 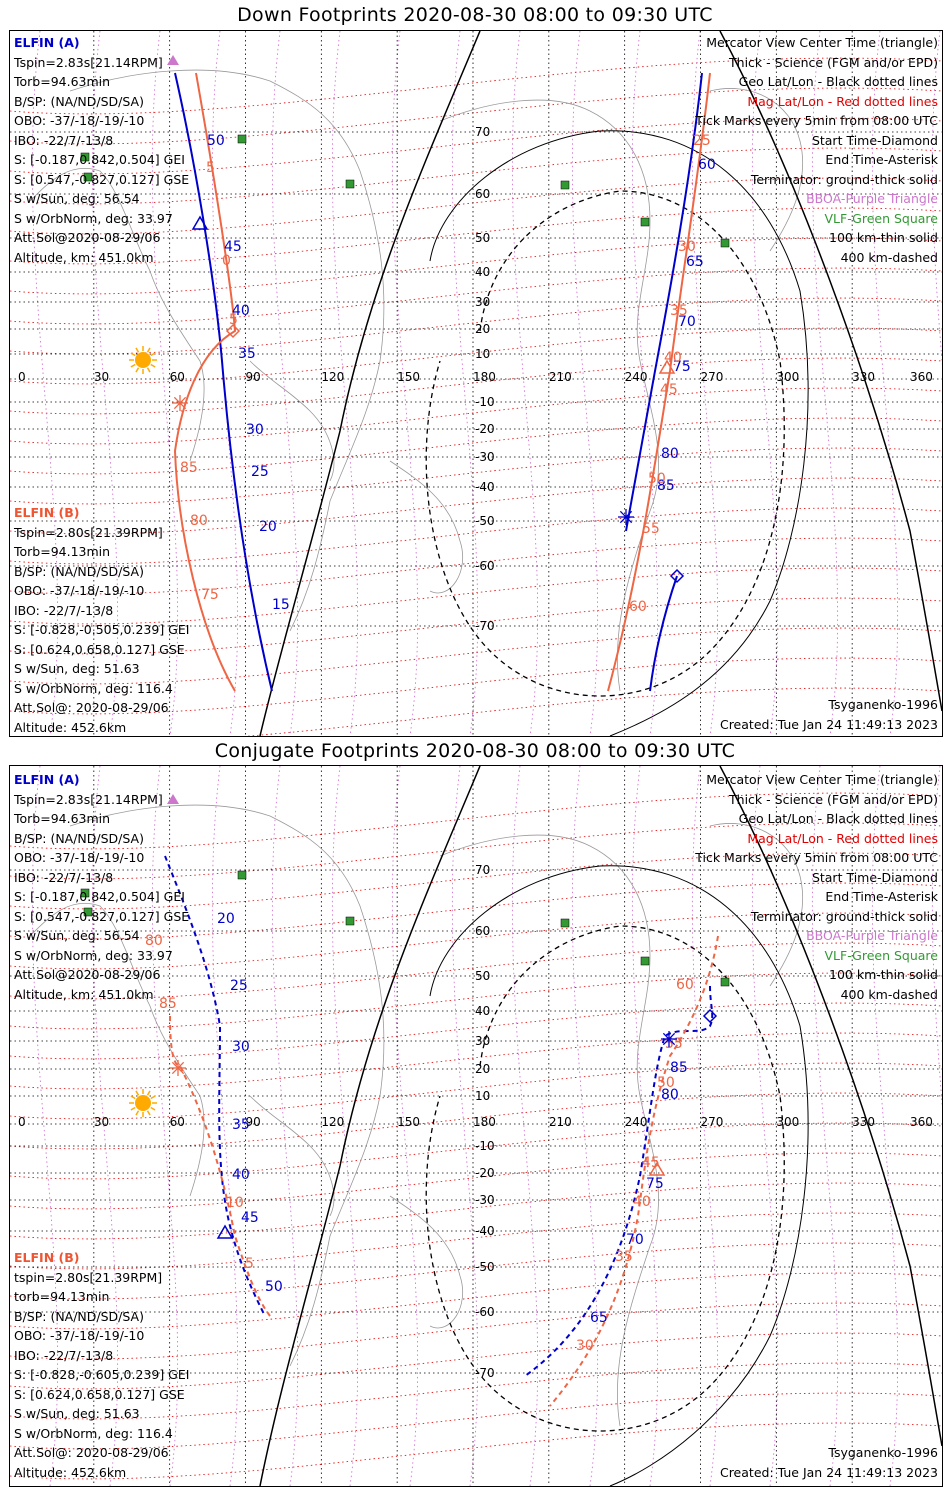 I want to click on elfin-b-header: ELFIN (B), so click(x=47, y=1257).